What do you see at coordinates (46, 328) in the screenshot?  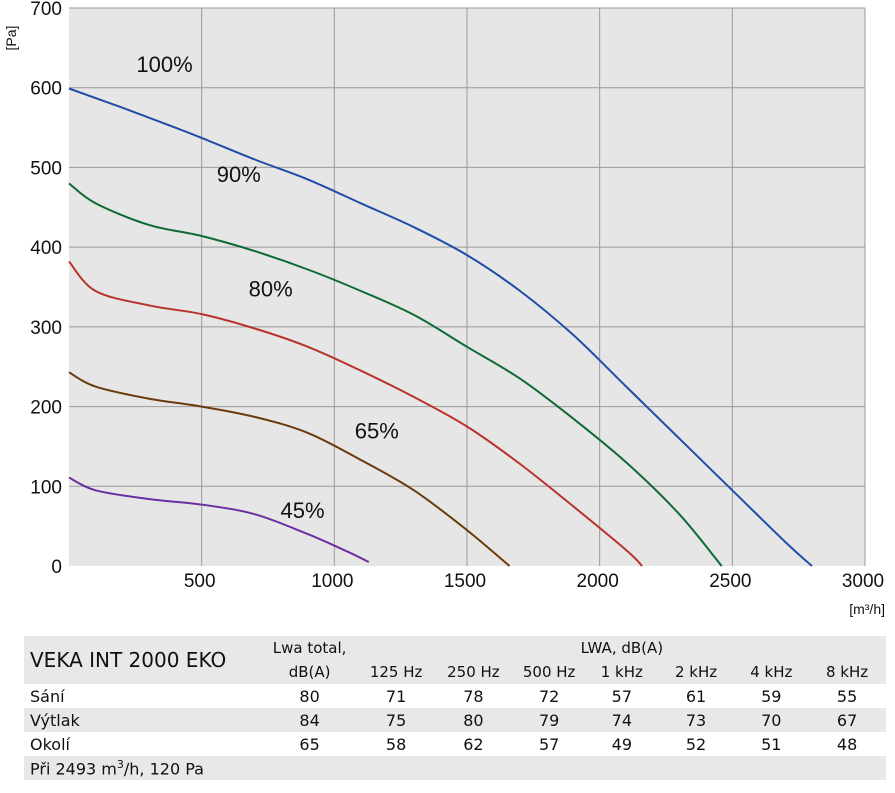 I see `y-tick-label: 300` at bounding box center [46, 328].